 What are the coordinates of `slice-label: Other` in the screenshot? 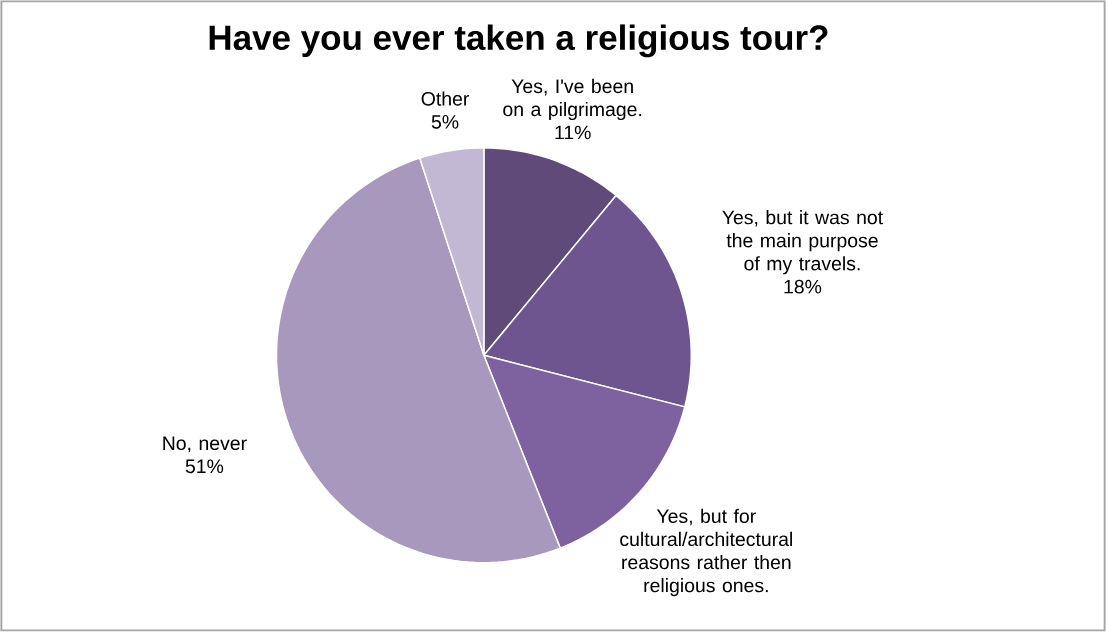 It's located at (445, 98).